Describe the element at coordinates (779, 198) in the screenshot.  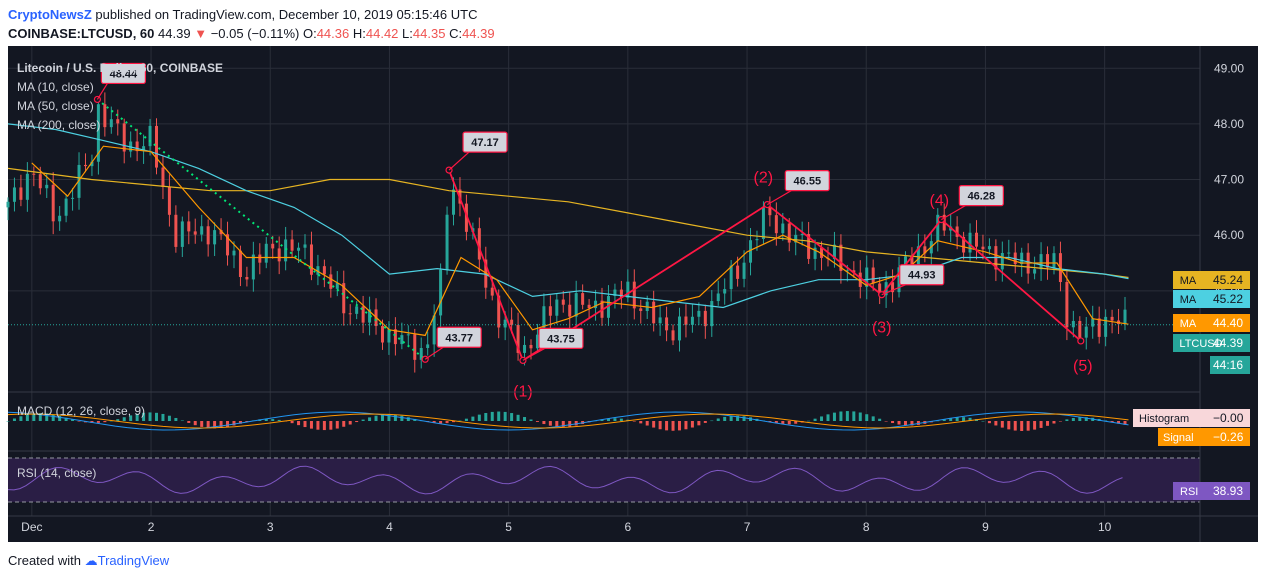
I see `callout-pointer` at that location.